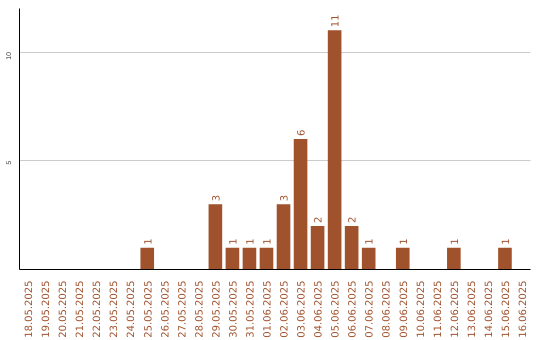 Image resolution: width=540 pixels, height=340 pixels. What do you see at coordinates (438, 309) in the screenshot?
I see `x-tick-label: 11.06.2025` at bounding box center [438, 309].